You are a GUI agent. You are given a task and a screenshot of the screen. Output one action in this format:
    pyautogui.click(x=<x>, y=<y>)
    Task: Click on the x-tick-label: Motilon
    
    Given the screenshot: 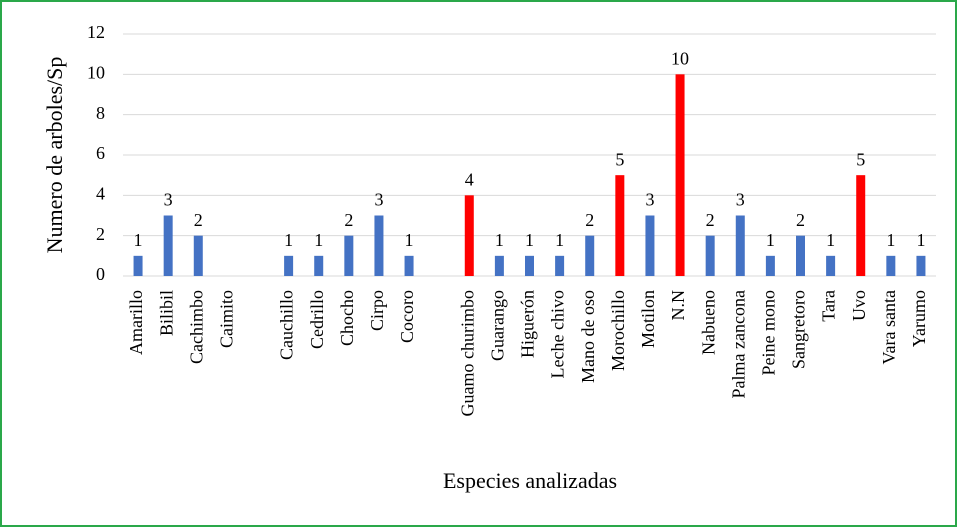 What is the action you would take?
    pyautogui.click(x=648, y=319)
    